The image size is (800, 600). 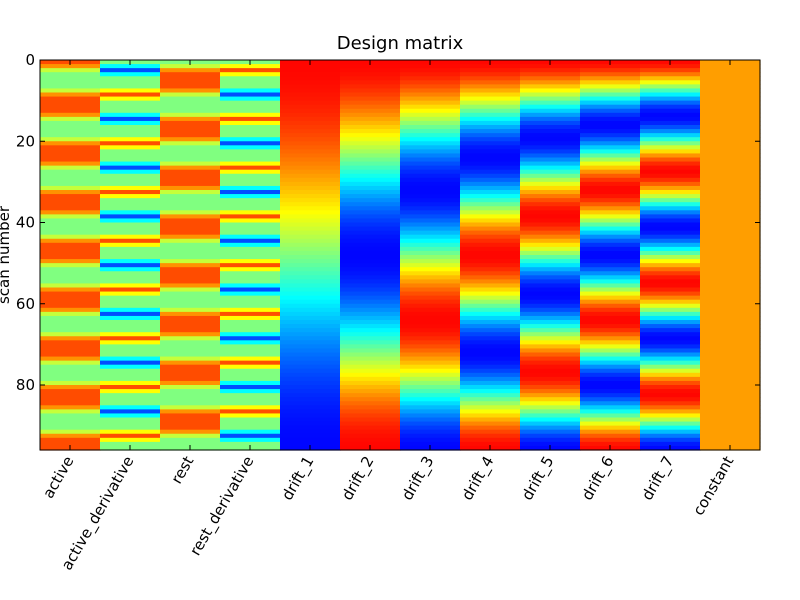 I want to click on column-constant, so click(x=730, y=255).